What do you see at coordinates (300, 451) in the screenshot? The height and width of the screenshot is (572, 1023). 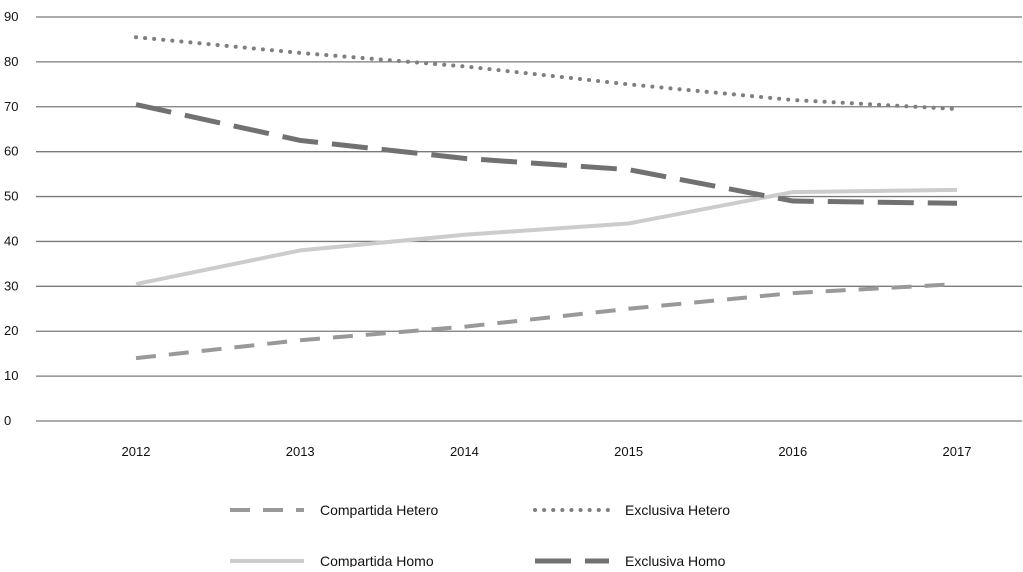 I see `x-tick-label: 2013` at bounding box center [300, 451].